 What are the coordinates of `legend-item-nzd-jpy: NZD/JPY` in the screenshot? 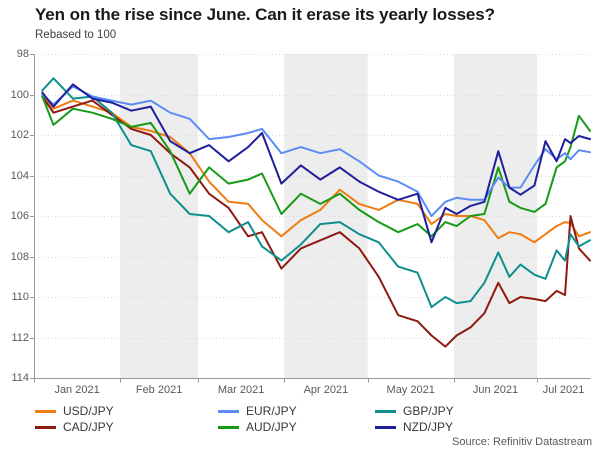 It's located at (414, 427).